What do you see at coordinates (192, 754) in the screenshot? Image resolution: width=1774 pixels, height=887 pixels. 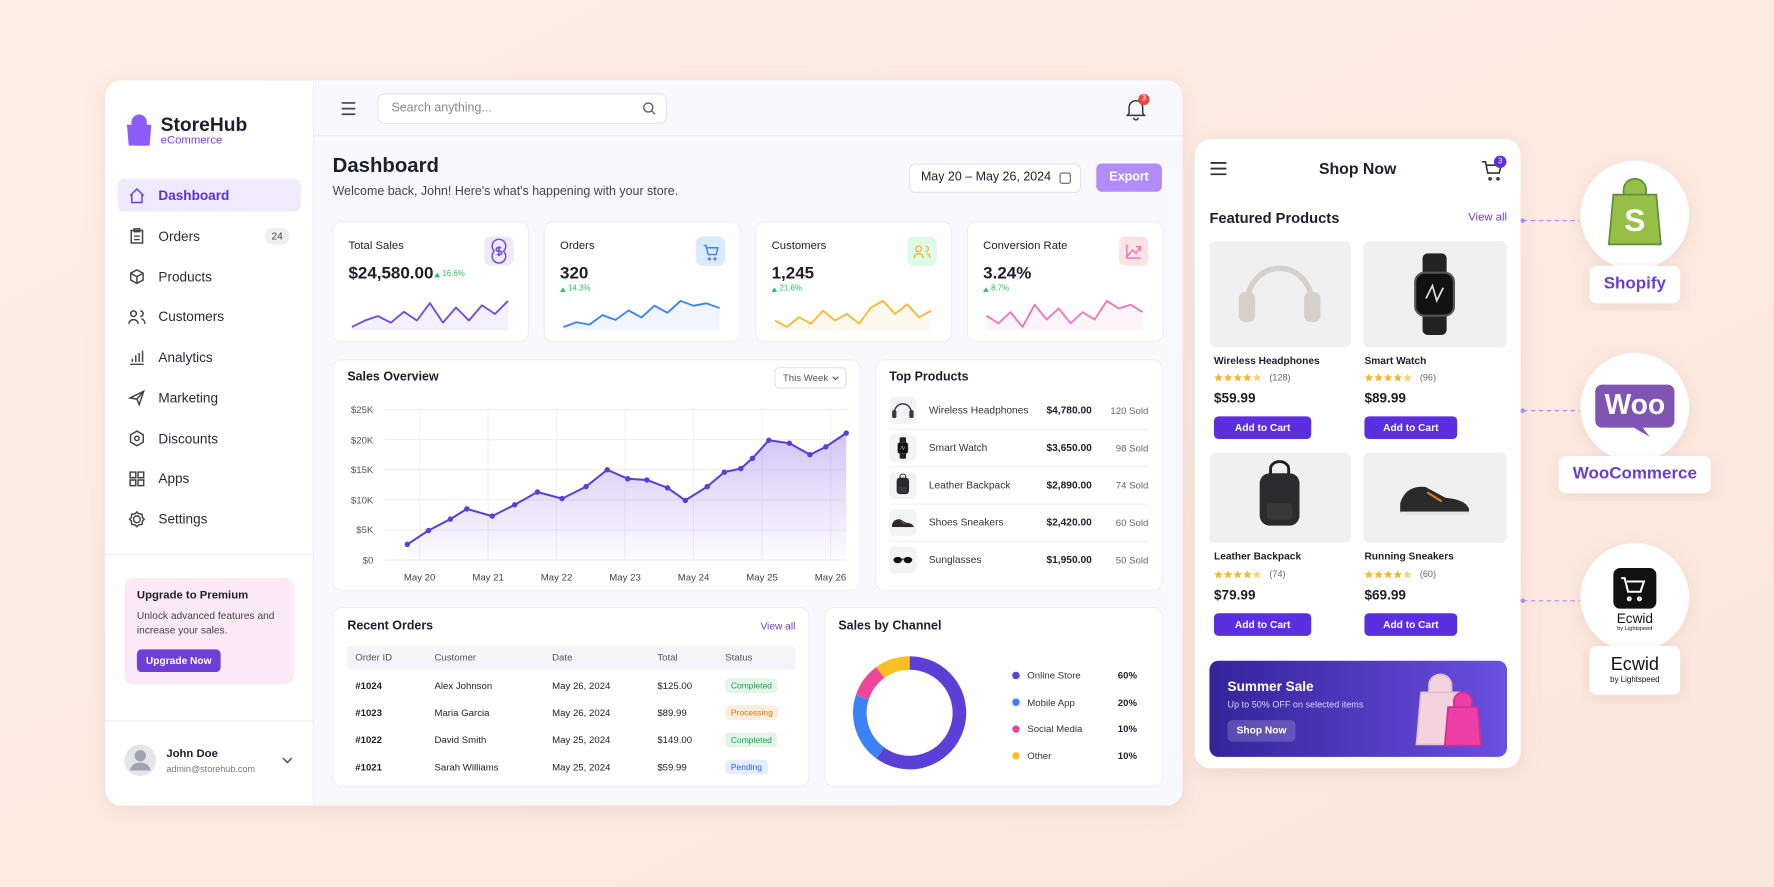 I see `user-name: John Doe` at bounding box center [192, 754].